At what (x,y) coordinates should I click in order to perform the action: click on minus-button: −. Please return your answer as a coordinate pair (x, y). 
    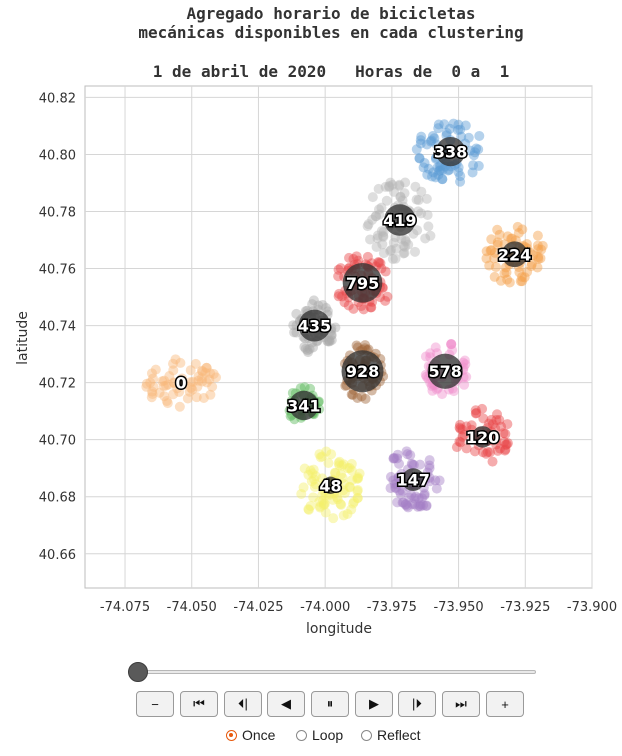
    Looking at the image, I should click on (155, 704).